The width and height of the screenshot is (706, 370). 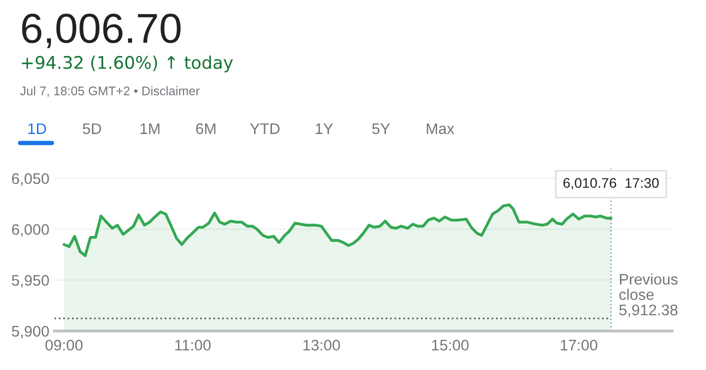 What do you see at coordinates (325, 128) in the screenshot?
I see `text: 1Y` at bounding box center [325, 128].